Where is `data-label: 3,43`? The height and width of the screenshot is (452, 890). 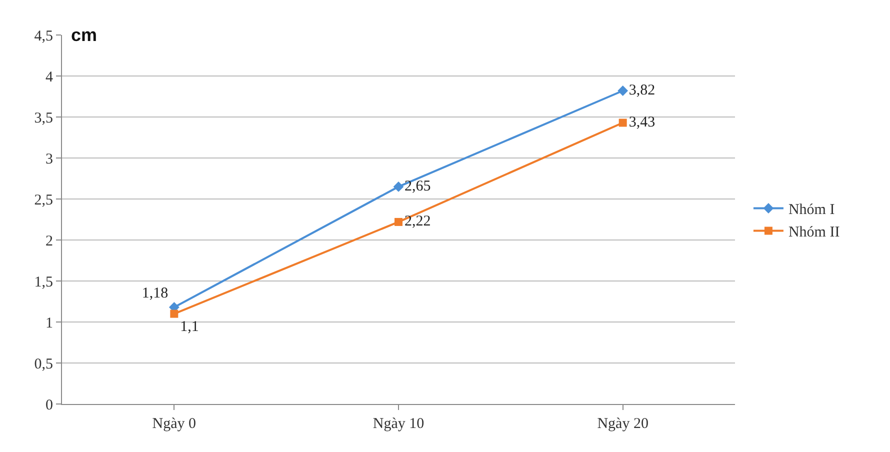
data-label: 3,43 is located at coordinates (642, 122).